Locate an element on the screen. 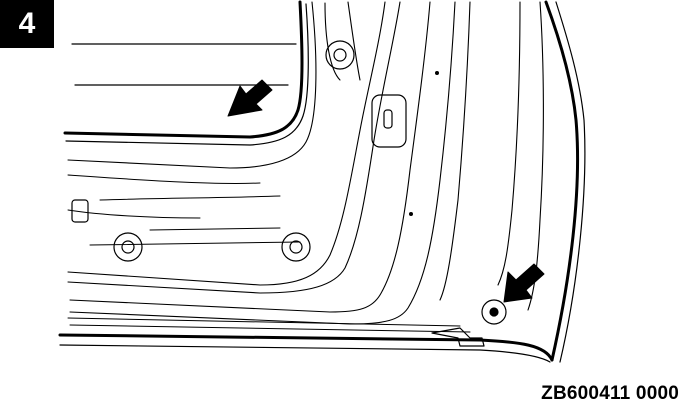  callout-arrow-upper is located at coordinates (250, 98).